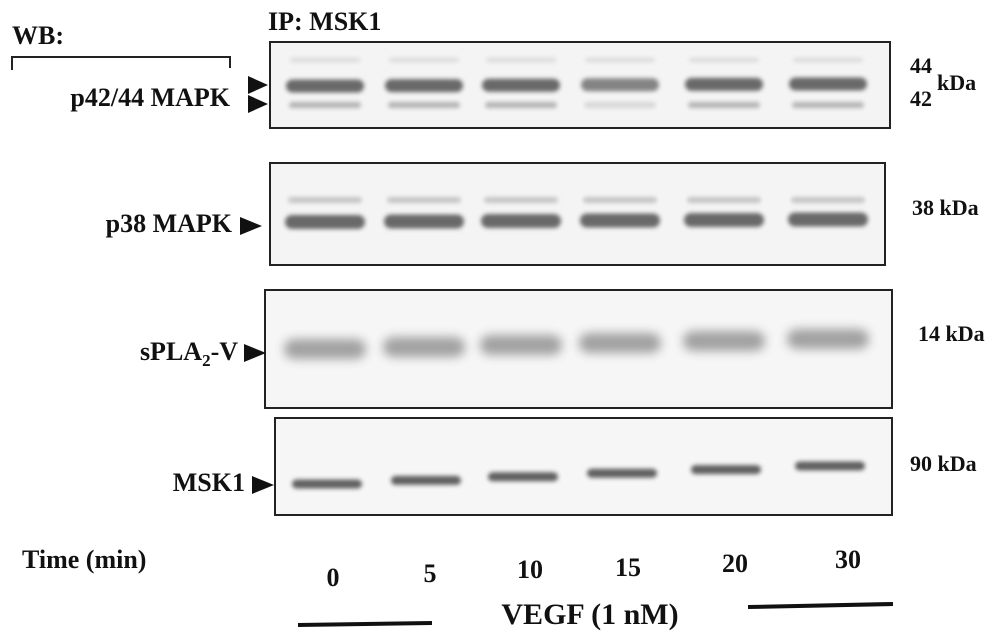 Image resolution: width=1005 pixels, height=642 pixels. Describe the element at coordinates (430, 573) in the screenshot. I see `lane-label: 5` at that location.